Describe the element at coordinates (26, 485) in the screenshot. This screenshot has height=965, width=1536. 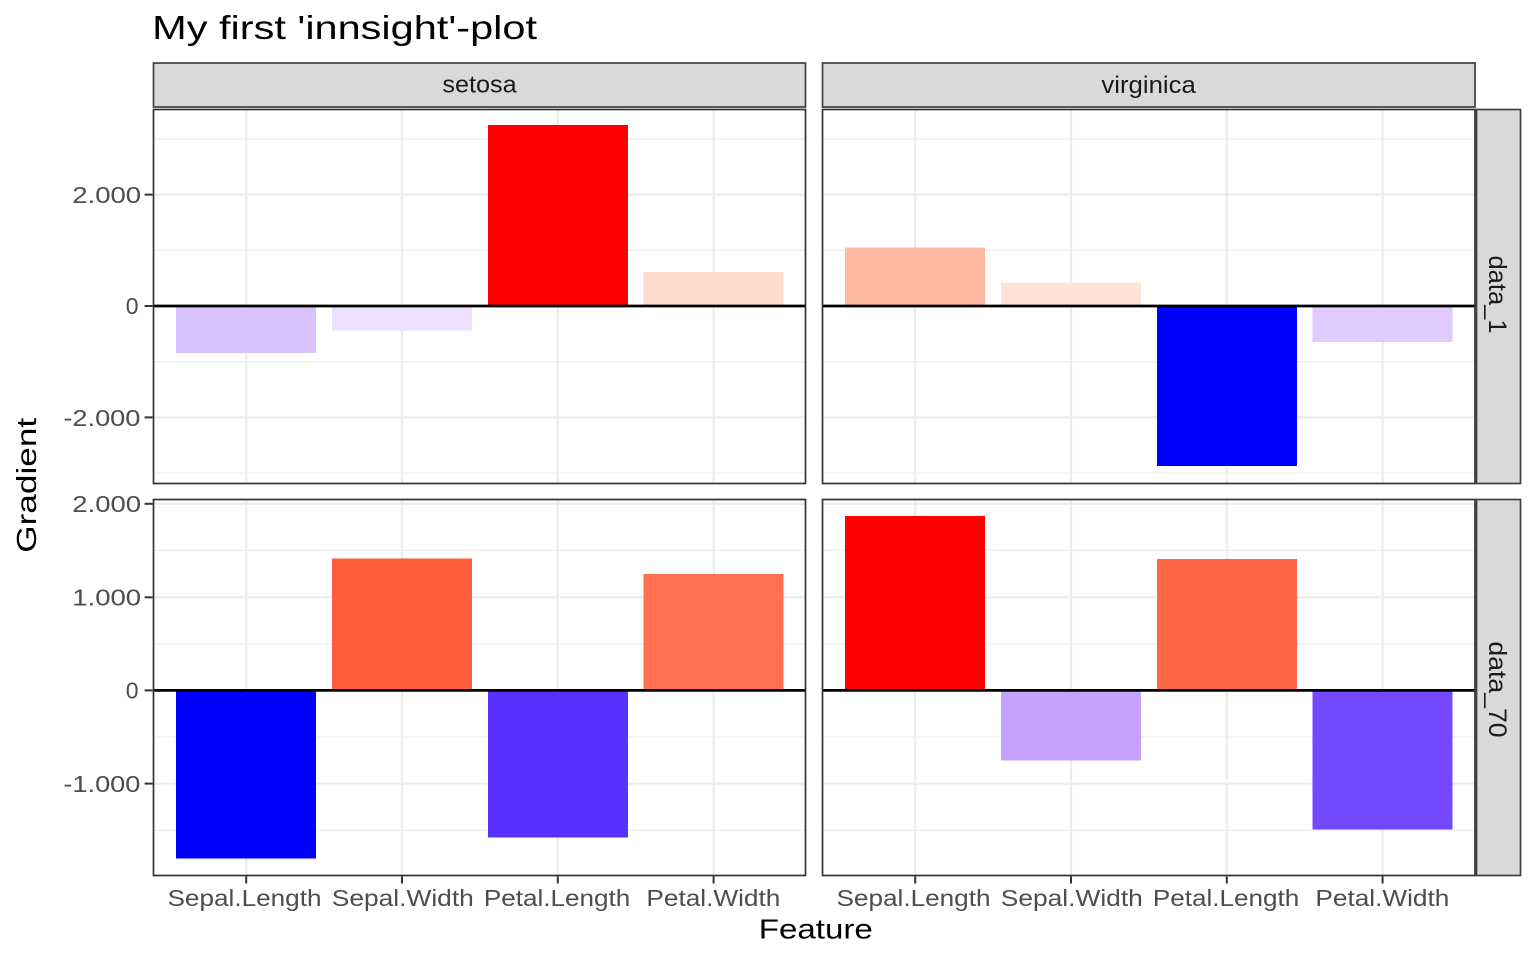
I see `svg-text: Gradient` at that location.